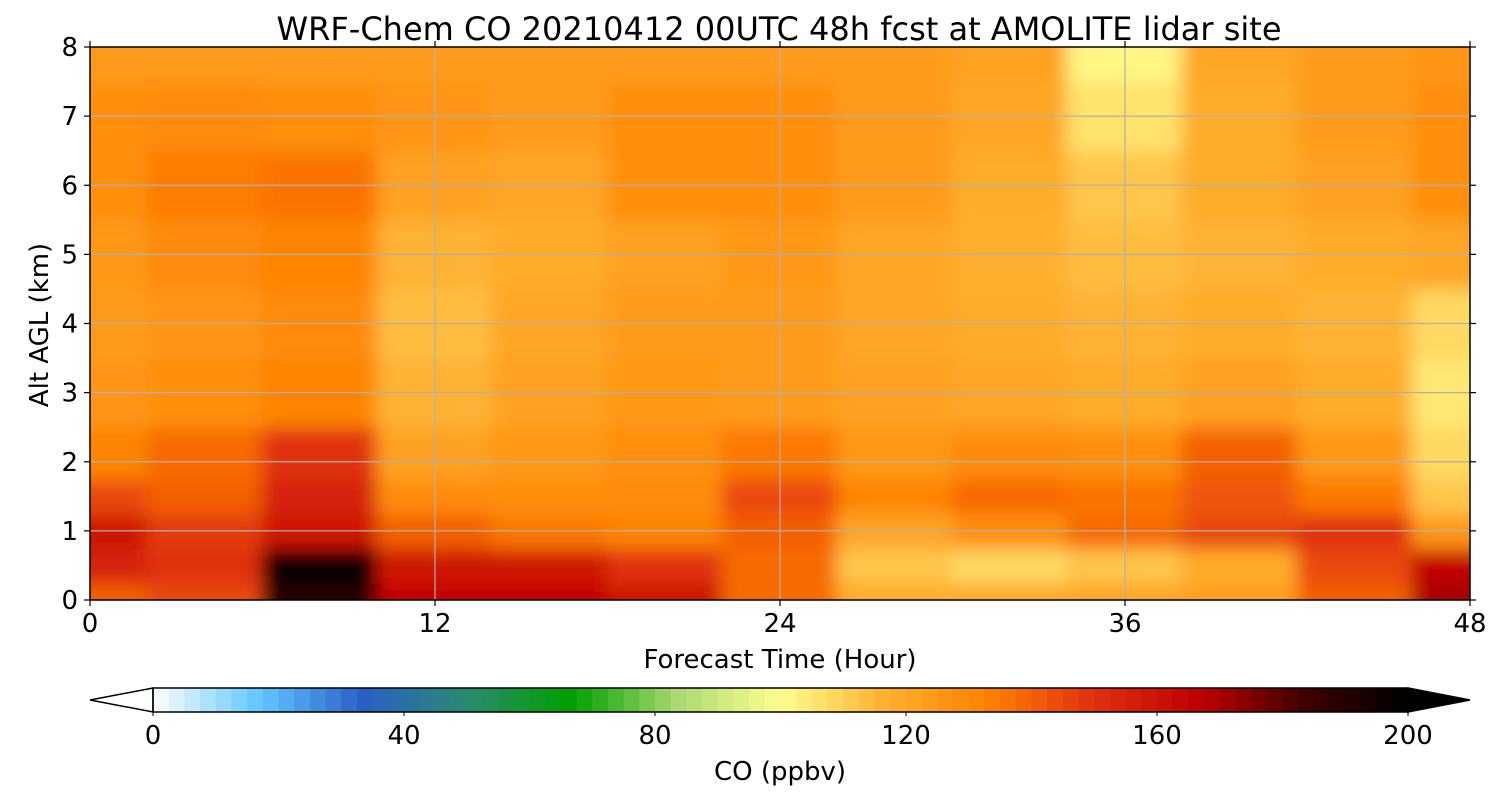  Describe the element at coordinates (121, 700) in the screenshot. I see `colorbar-lower-extension` at that location.